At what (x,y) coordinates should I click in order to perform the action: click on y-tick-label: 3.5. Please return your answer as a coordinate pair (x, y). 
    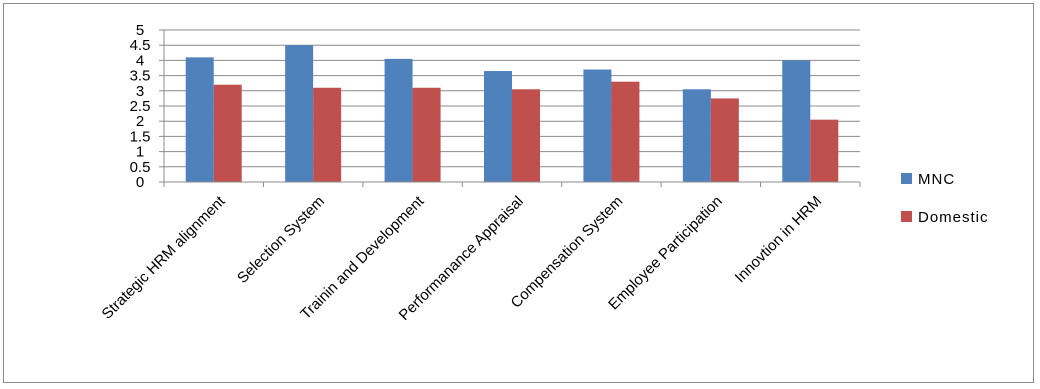
    Looking at the image, I should click on (140, 76).